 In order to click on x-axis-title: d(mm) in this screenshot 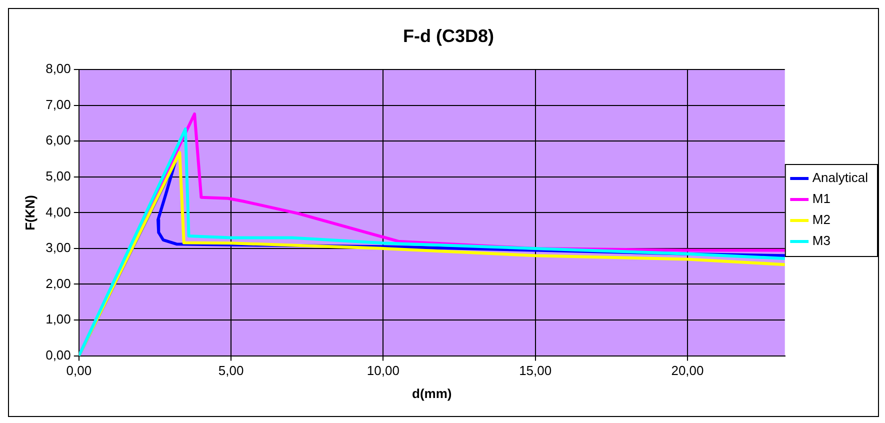, I will do `click(432, 393)`.